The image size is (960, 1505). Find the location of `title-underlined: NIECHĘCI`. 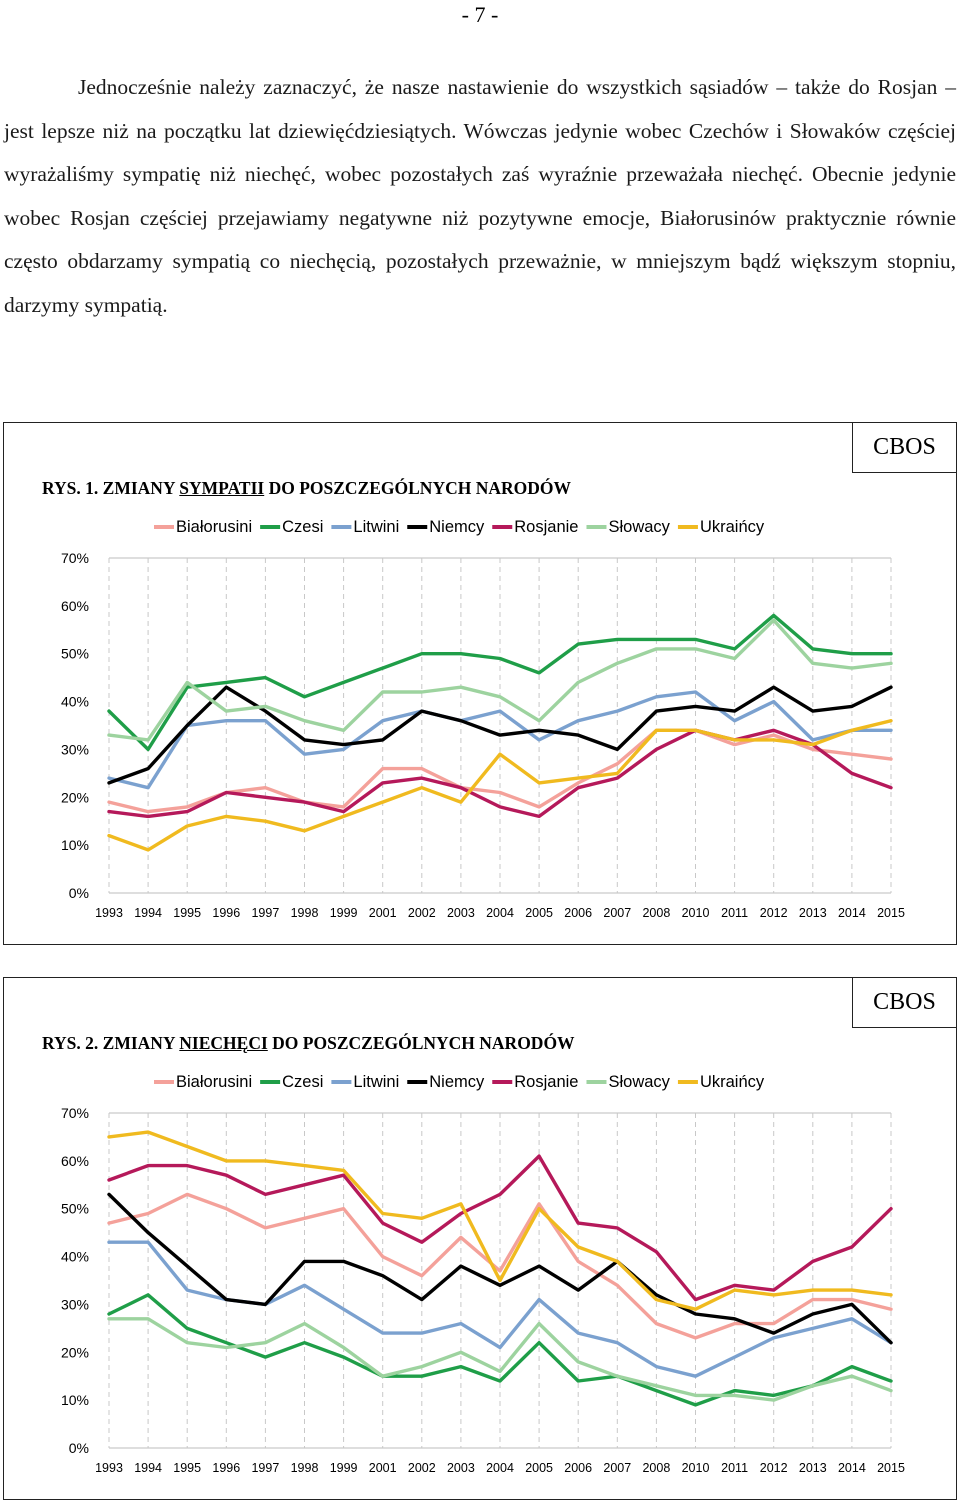

title-underlined: NIECHĘCI is located at coordinates (223, 1043).